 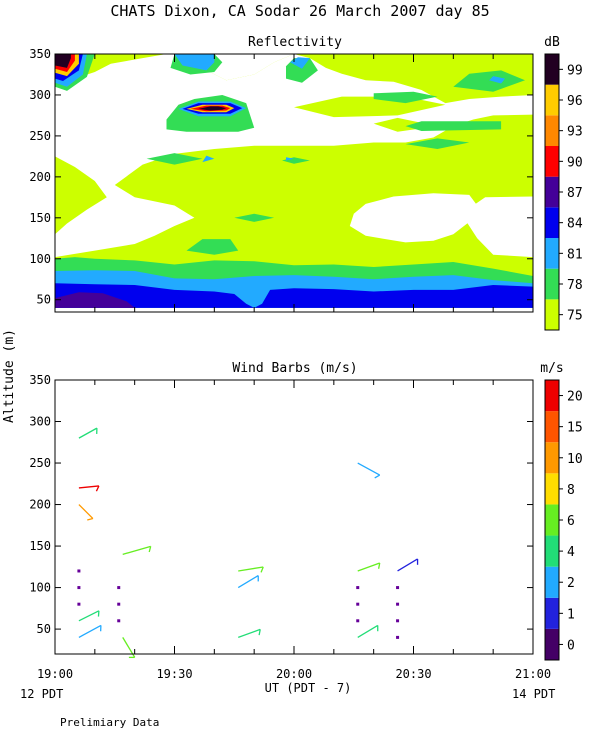 What do you see at coordinates (308, 688) in the screenshot?
I see `x-axis-label: UT (PDT - 7)` at bounding box center [308, 688].